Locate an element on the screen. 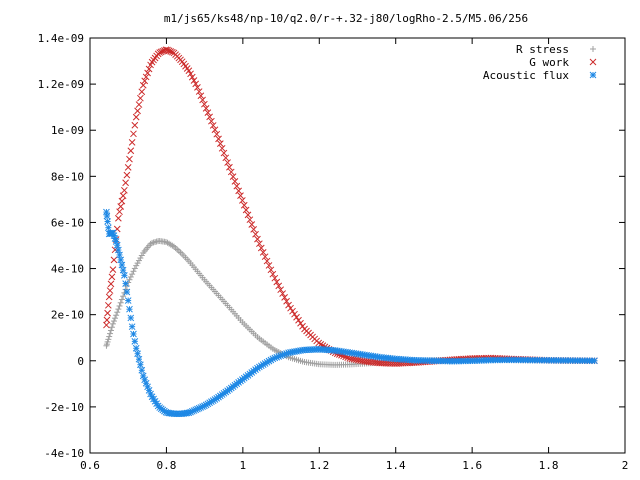 The image size is (640, 480). legend-label: G work is located at coordinates (549, 62).